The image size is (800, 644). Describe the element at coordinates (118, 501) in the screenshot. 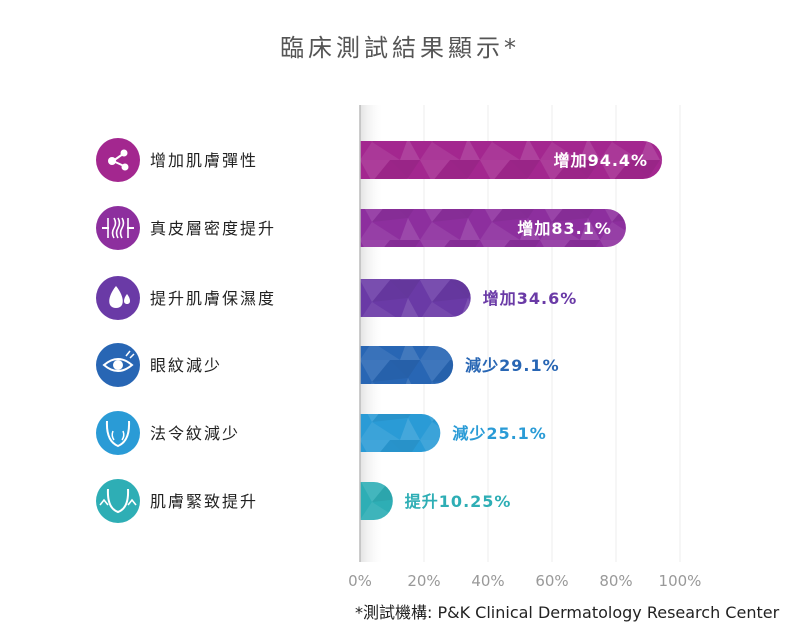

I see `face-lift-icon` at that location.